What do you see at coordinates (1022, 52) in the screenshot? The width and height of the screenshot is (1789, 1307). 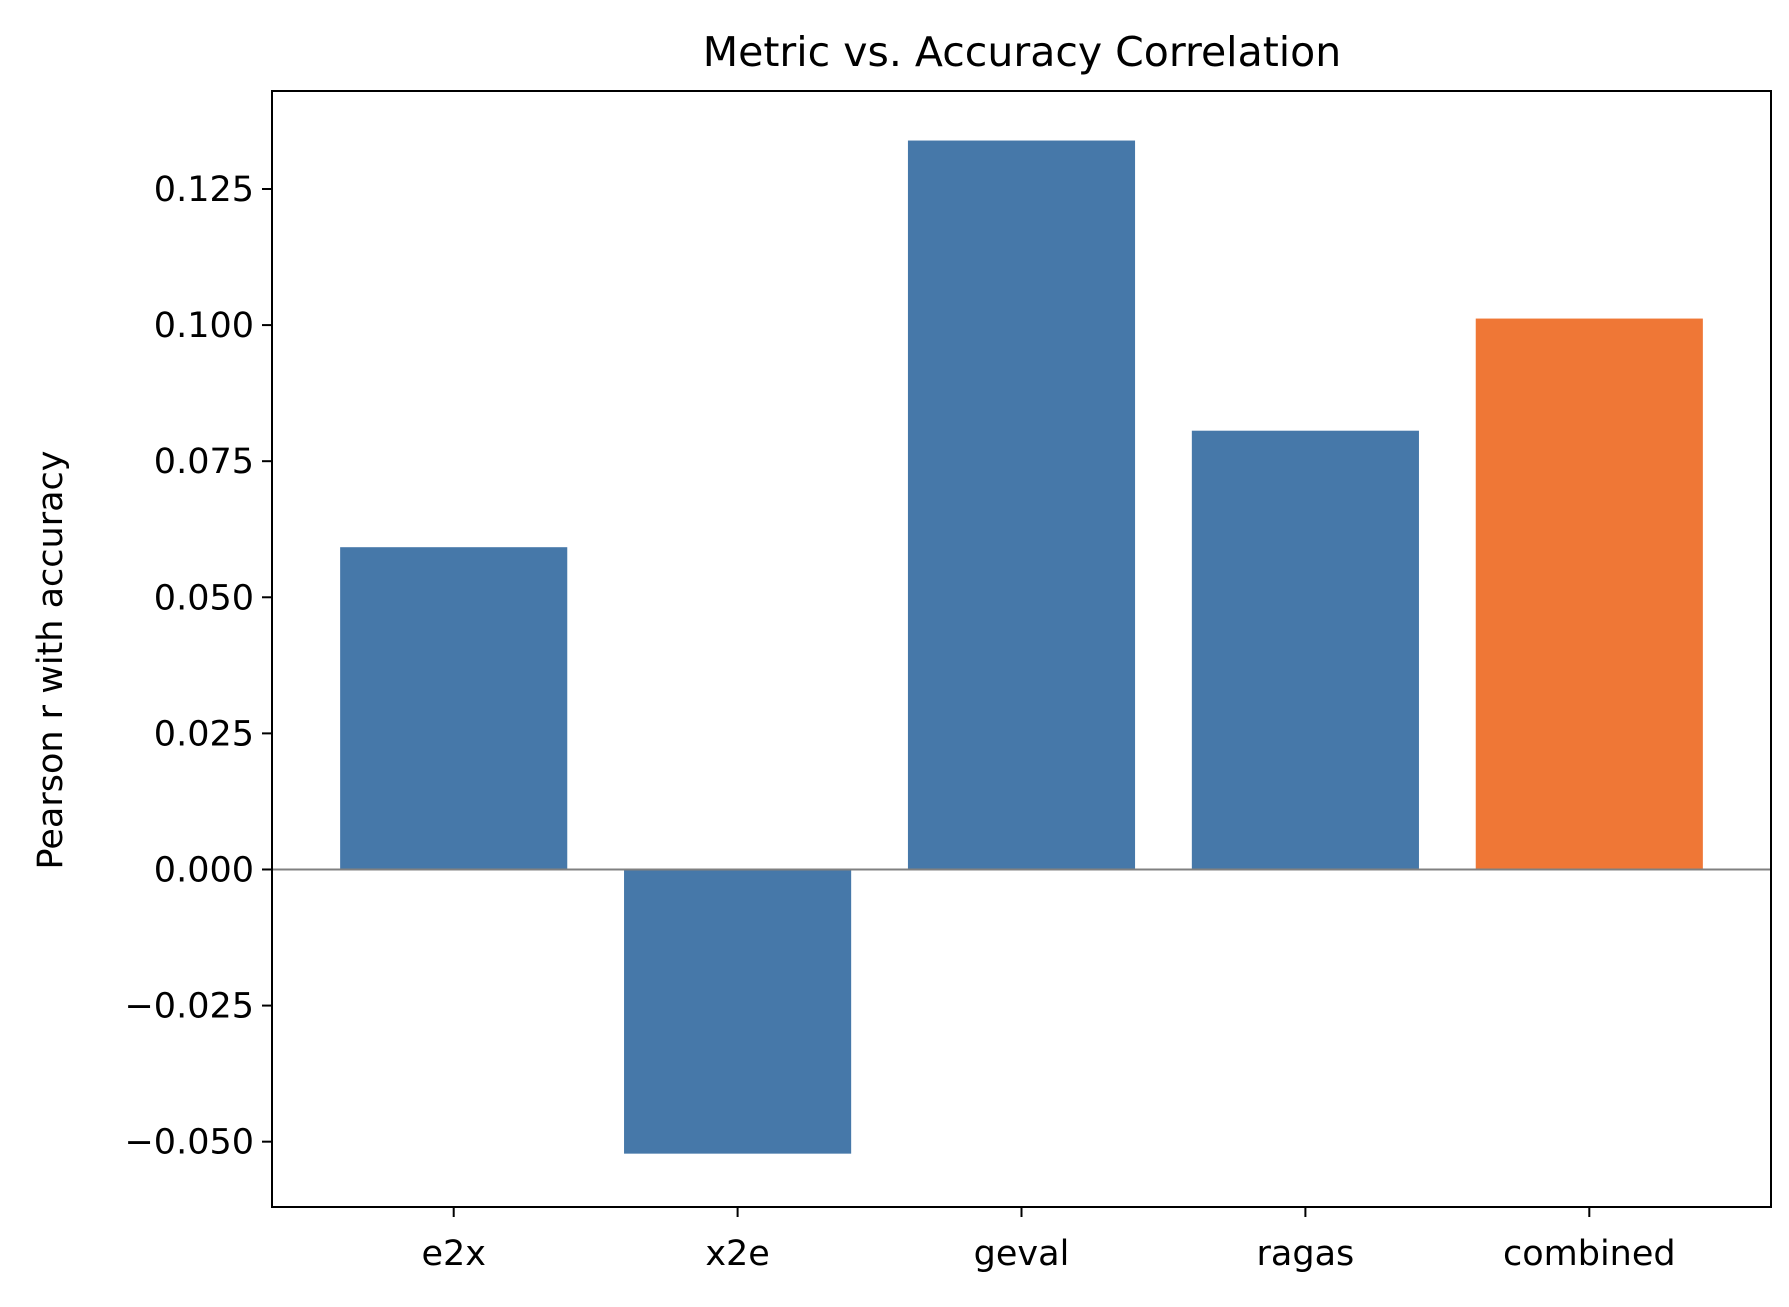 I see `chart-title: Metric vs. Accuracy Correlation` at bounding box center [1022, 52].